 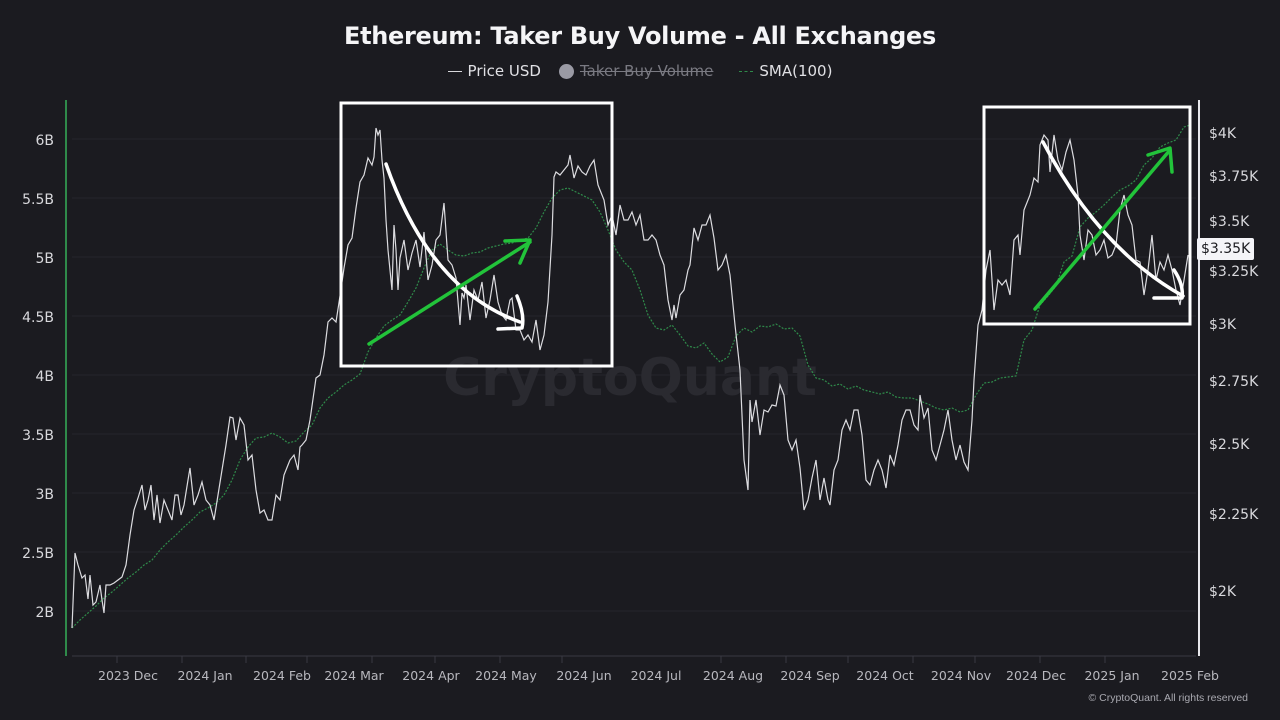 What do you see at coordinates (44, 495) in the screenshot?
I see `svg-text: 3B` at bounding box center [44, 495].